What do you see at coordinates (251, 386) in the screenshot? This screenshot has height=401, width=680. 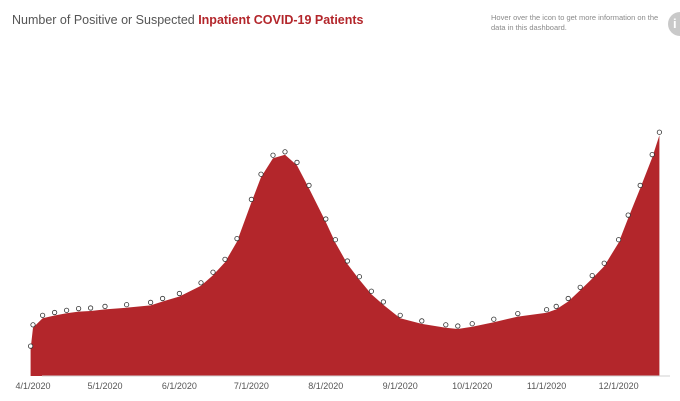 I see `x-tick-label: 7/1/2020` at bounding box center [251, 386].